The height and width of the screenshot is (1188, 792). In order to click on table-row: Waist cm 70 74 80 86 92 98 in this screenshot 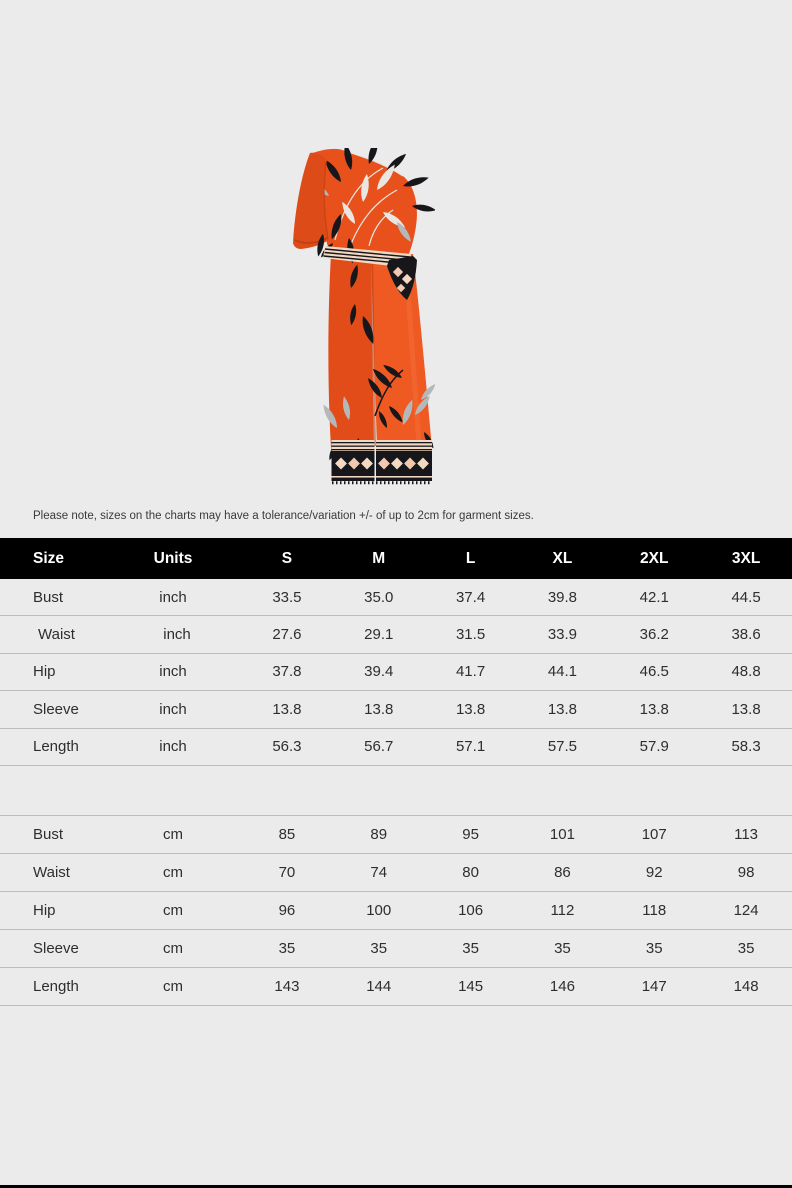, I will do `click(396, 873)`.